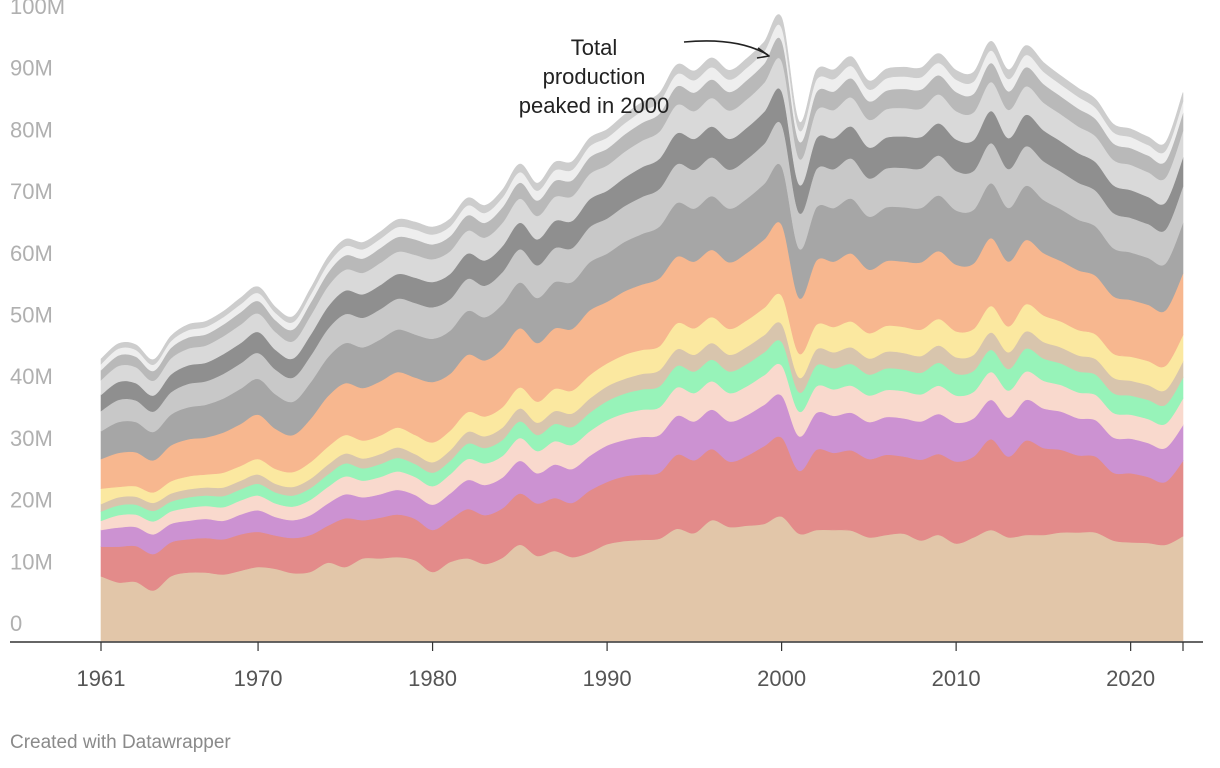 The image size is (1220, 768). What do you see at coordinates (432, 678) in the screenshot?
I see `x-tick-label: 1980` at bounding box center [432, 678].